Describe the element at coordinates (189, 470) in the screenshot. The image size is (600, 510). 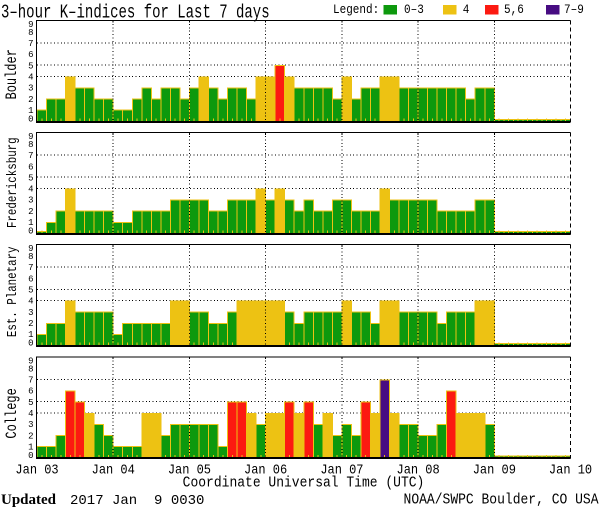
I see `svg-text: Jan 05` at that location.